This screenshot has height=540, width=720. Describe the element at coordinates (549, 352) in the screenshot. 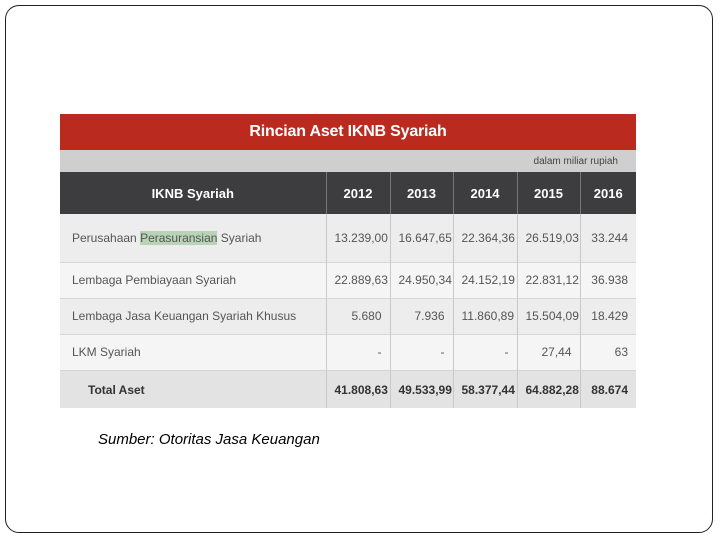

I see `table-cell: 27,44` at that location.